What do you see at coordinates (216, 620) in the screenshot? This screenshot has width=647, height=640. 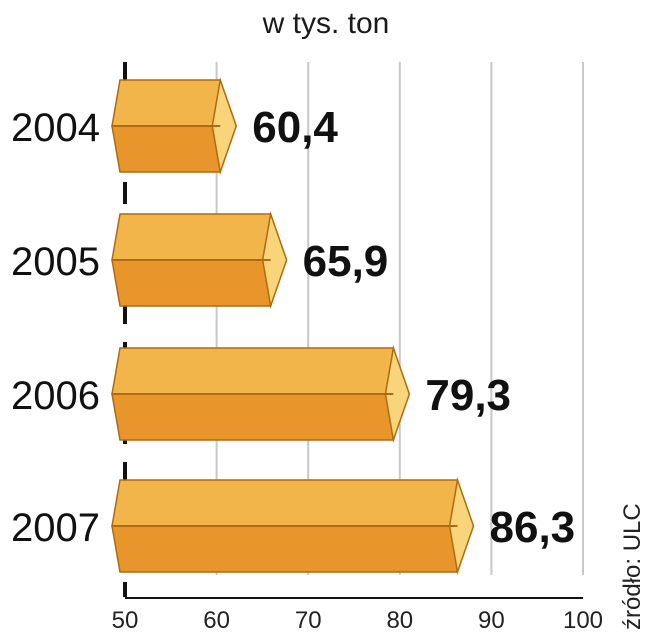 I see `x-tick-label-60: 60` at bounding box center [216, 620].